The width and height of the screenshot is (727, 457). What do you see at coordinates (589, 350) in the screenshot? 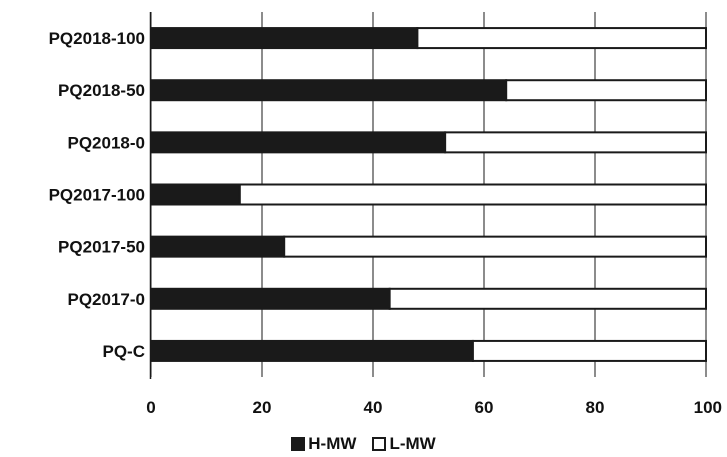
I see `bar-l-mw-pq-c` at bounding box center [589, 350].